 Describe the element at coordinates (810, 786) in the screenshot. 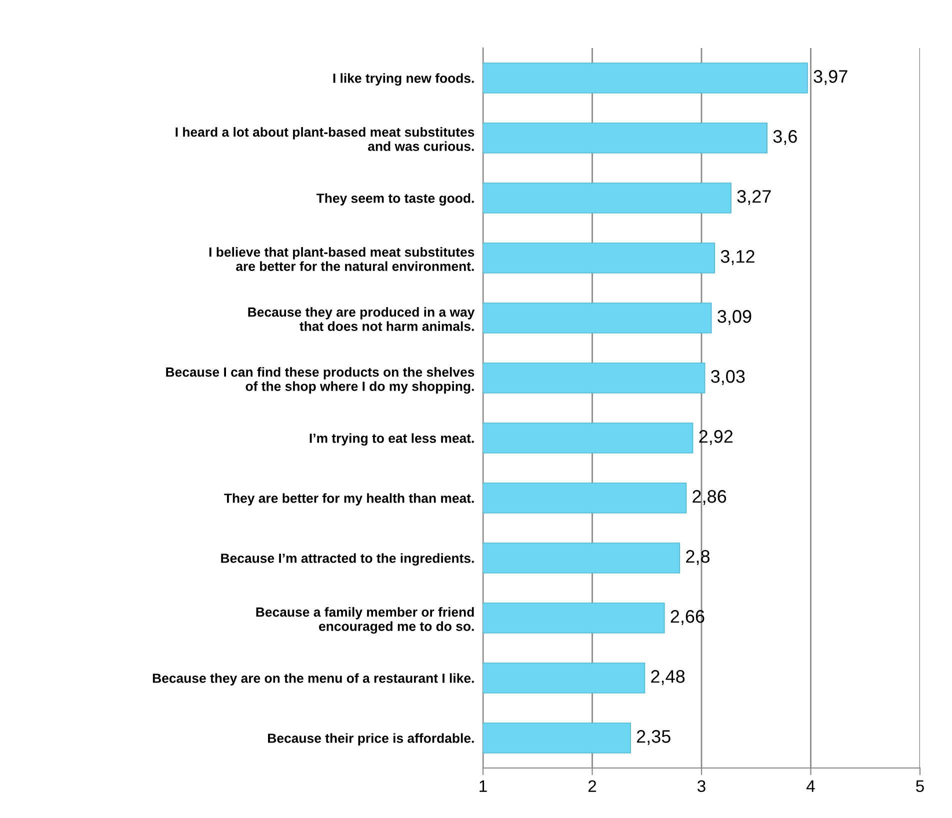

I see `x-tick-label: 4` at that location.